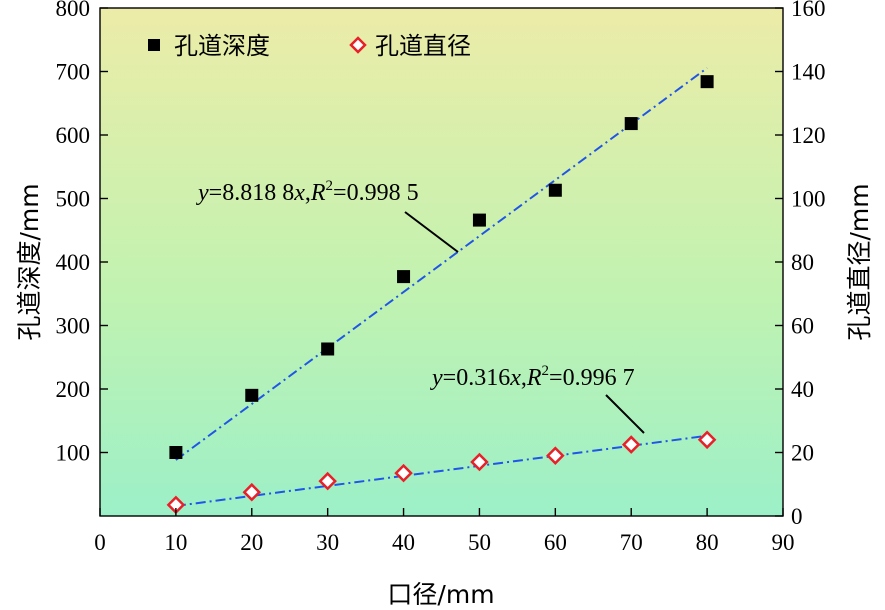 The height and width of the screenshot is (610, 885). What do you see at coordinates (100, 542) in the screenshot?
I see `x-tick-label: 0` at bounding box center [100, 542].